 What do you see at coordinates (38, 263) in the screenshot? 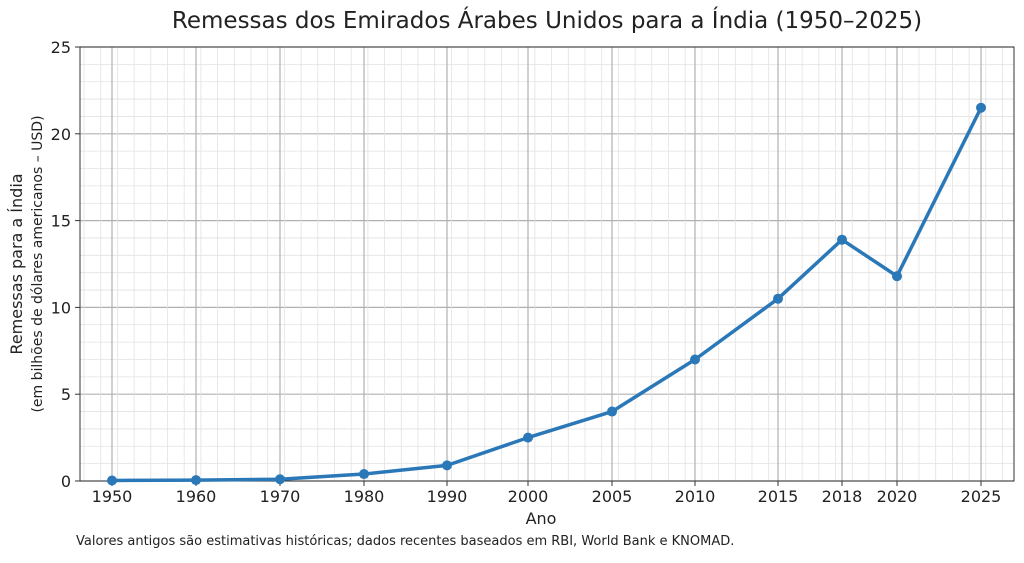
I see `y-axis-sublabel: (em bilhões de dólares americanos – USD)` at bounding box center [38, 263].